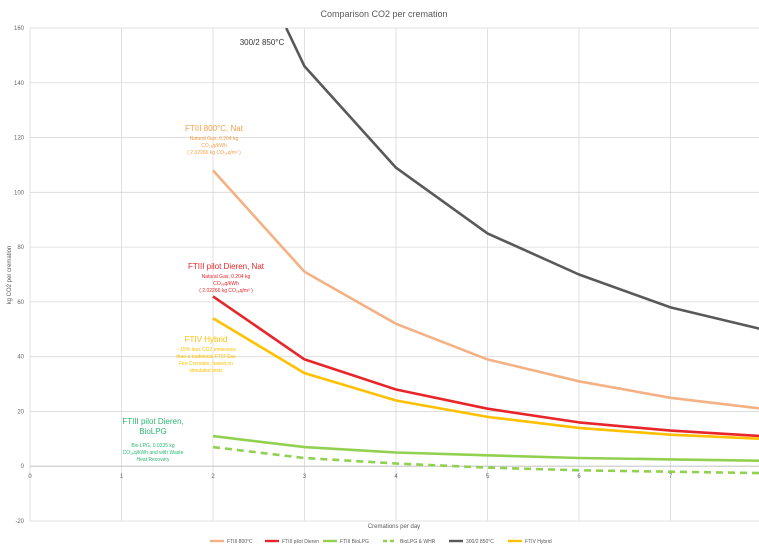  What do you see at coordinates (418, 542) in the screenshot?
I see `legend-label: BioLPG & WHR` at bounding box center [418, 542].